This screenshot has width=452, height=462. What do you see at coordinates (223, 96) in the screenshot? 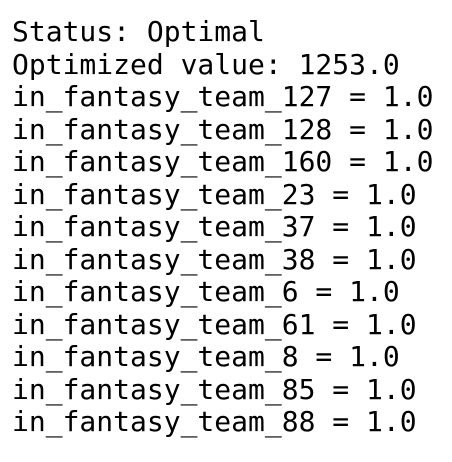
I see `output-line: in_fantasy_team_127 = 1.0` at bounding box center [223, 96].